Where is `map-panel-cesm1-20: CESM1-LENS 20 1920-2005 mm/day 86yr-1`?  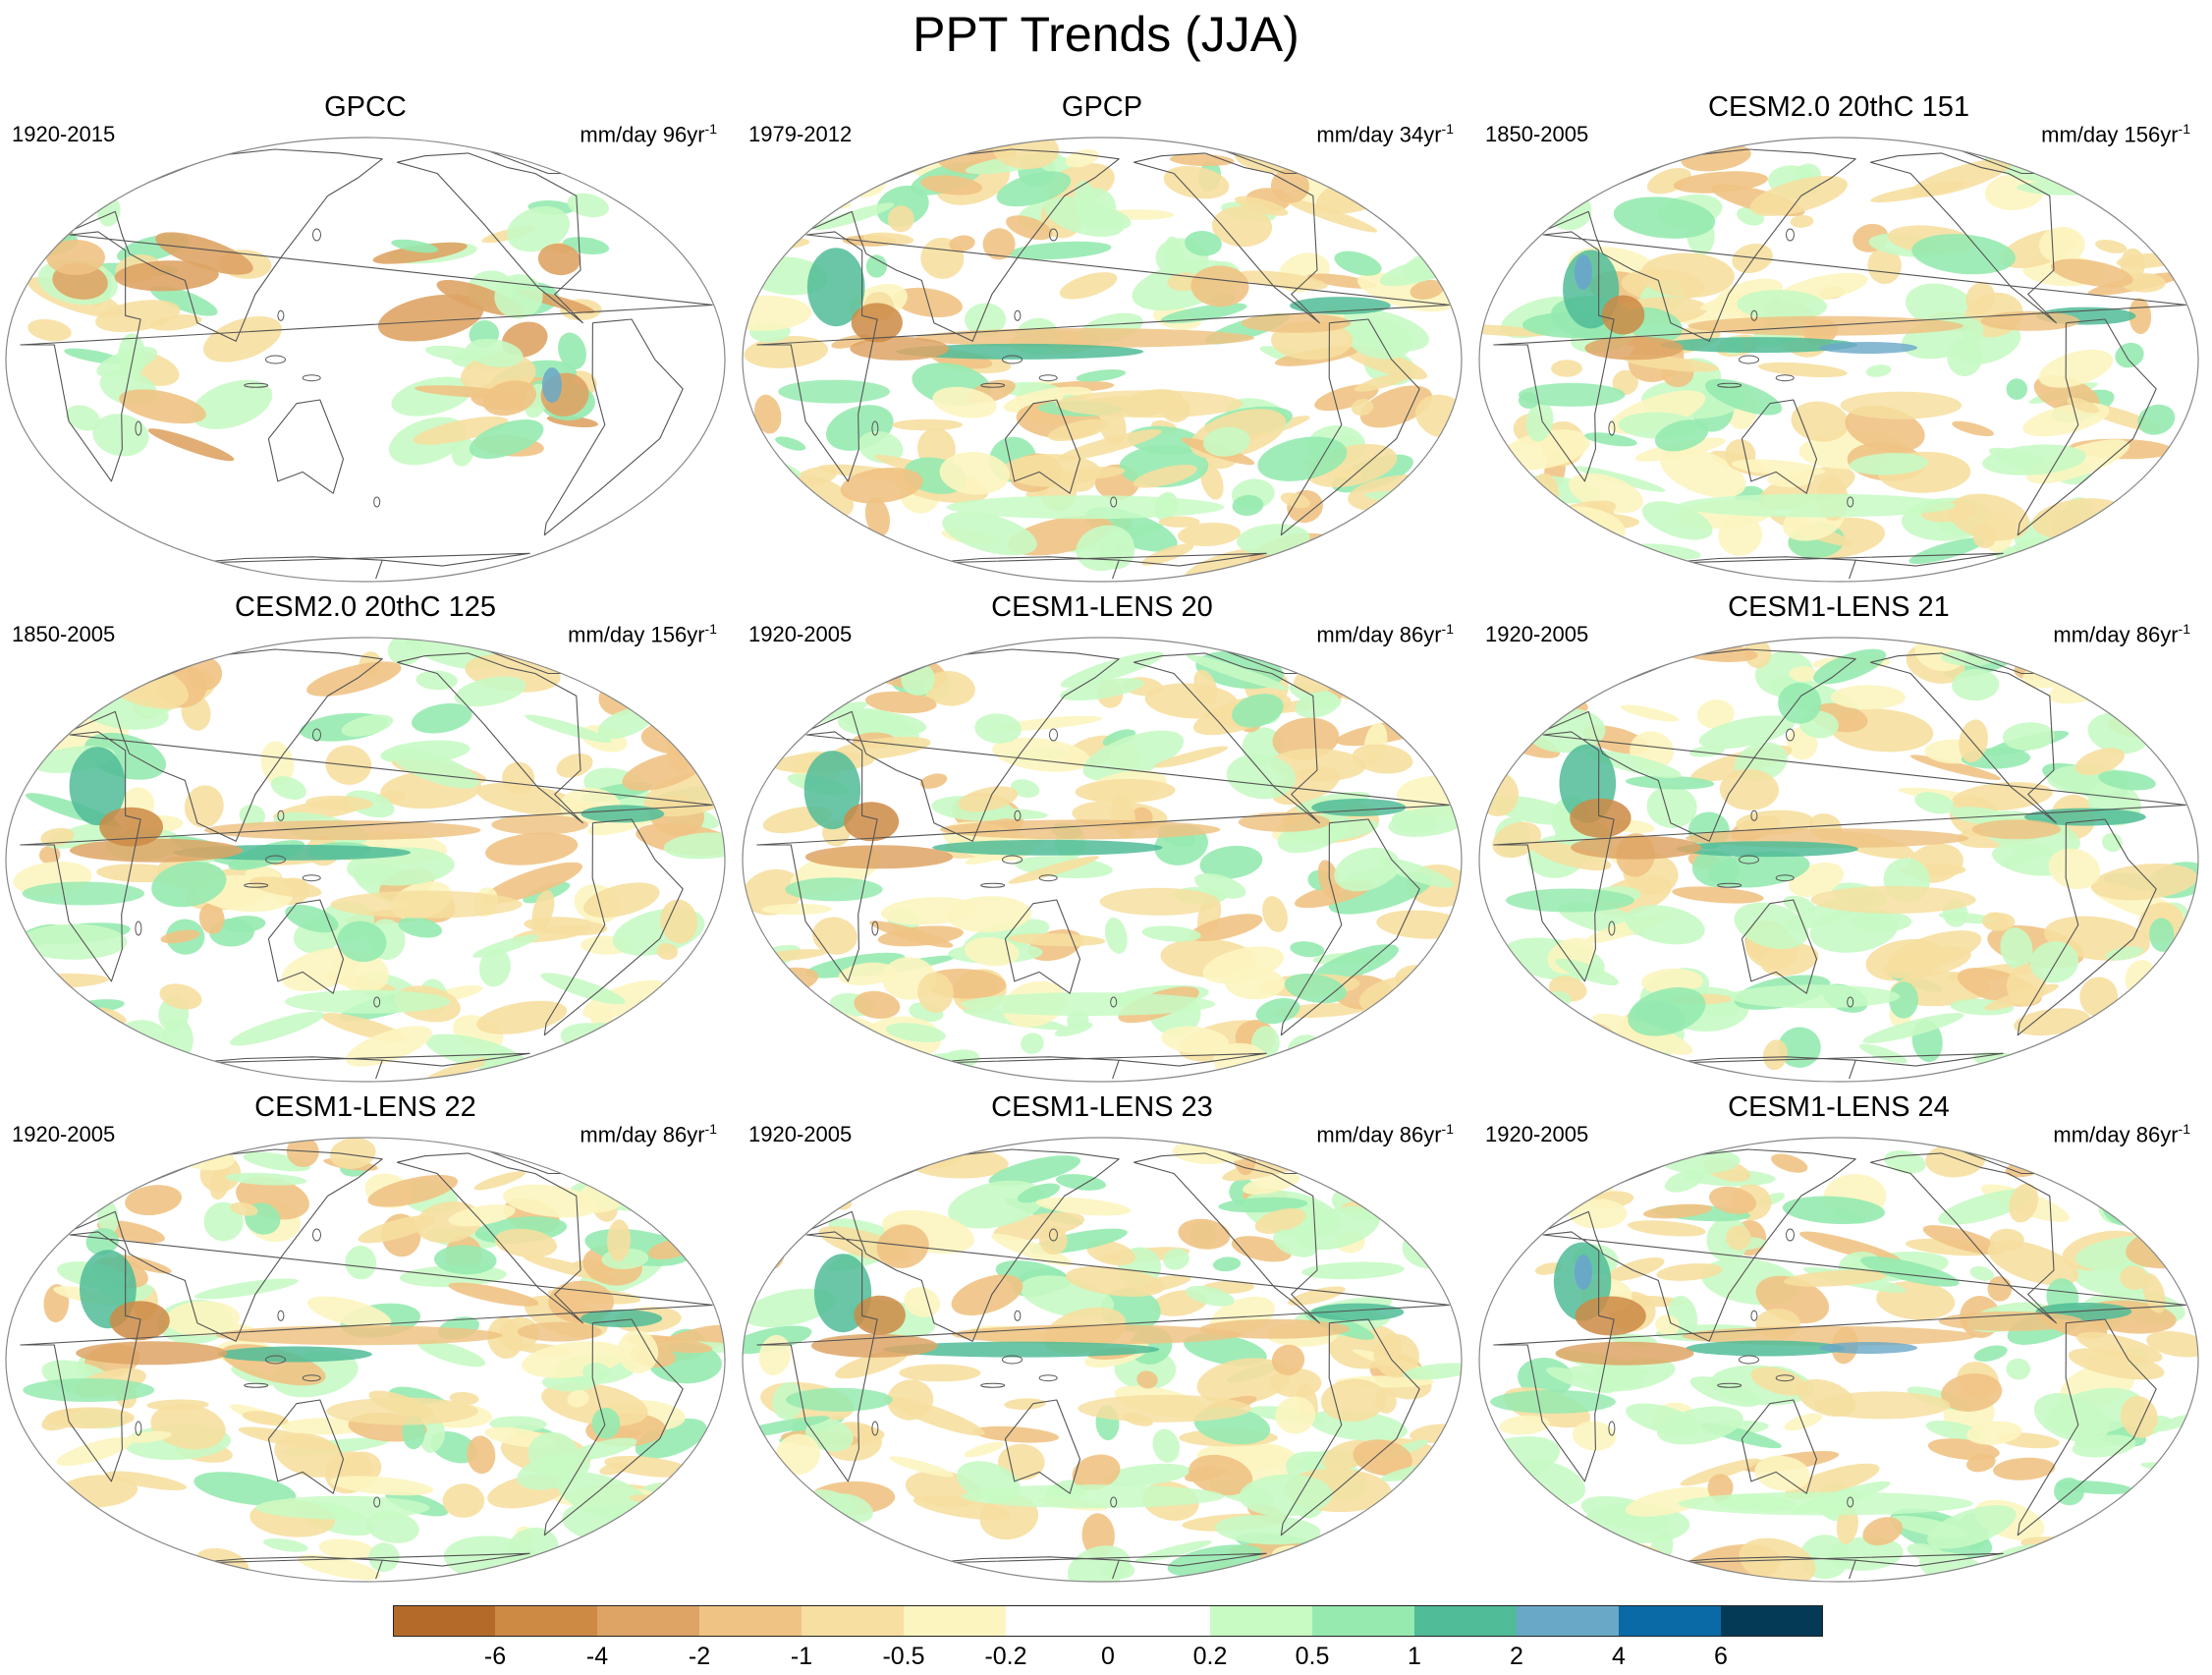 map-panel-cesm1-20: CESM1-LENS 20 1920-2005 mm/day 86yr-1 is located at coordinates (1102, 840).